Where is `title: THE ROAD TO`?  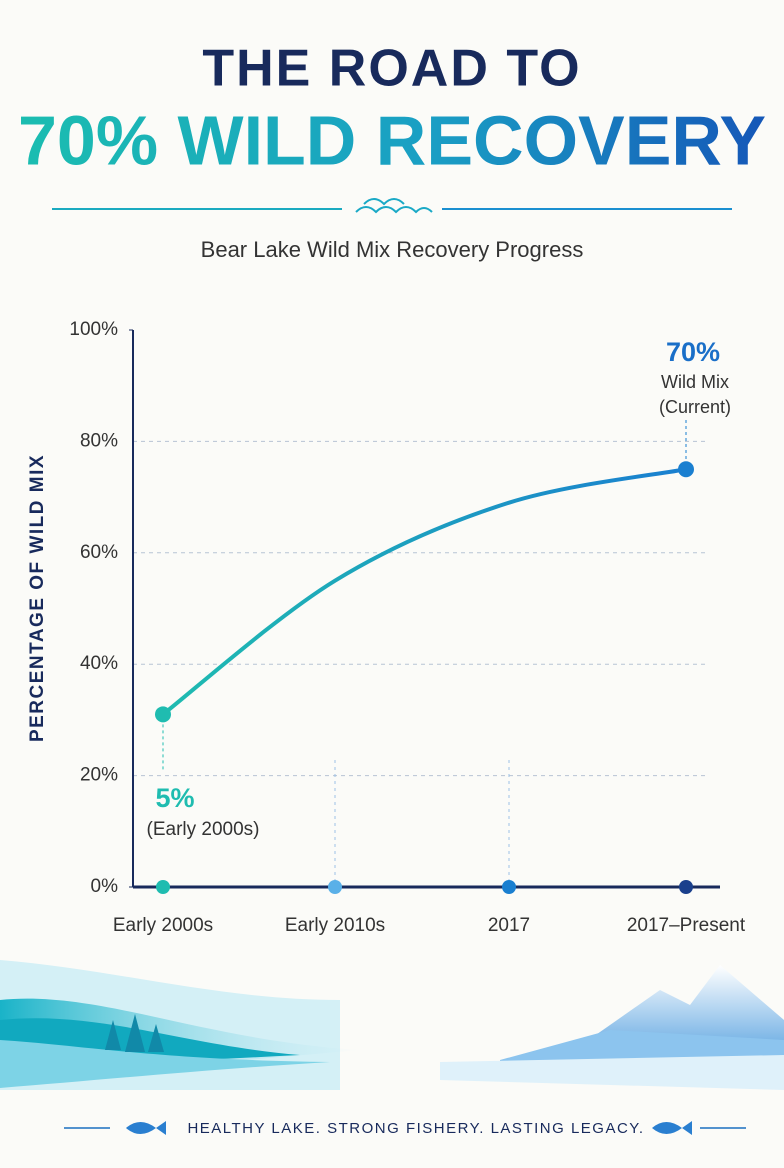
title: THE ROAD TO is located at coordinates (391, 69).